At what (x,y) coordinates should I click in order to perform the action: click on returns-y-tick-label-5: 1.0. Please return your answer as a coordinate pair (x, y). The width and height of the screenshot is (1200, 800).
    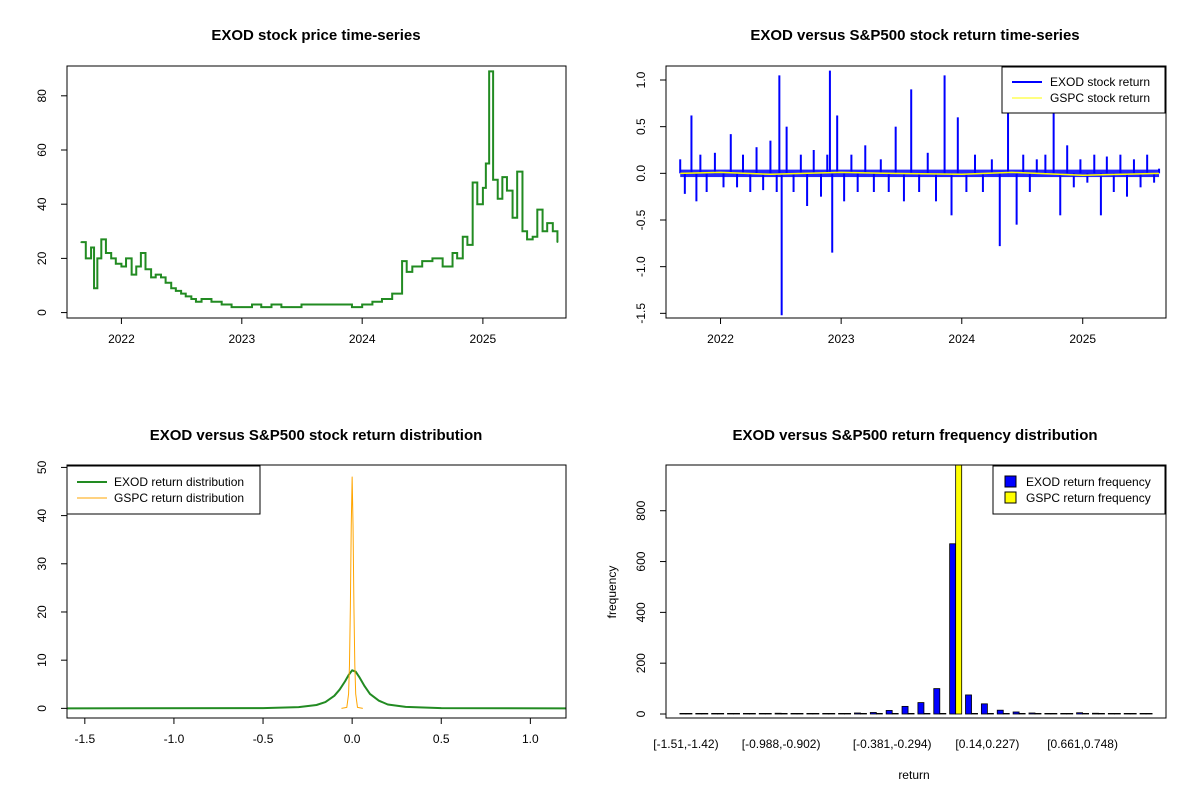
    Looking at the image, I should click on (641, 79).